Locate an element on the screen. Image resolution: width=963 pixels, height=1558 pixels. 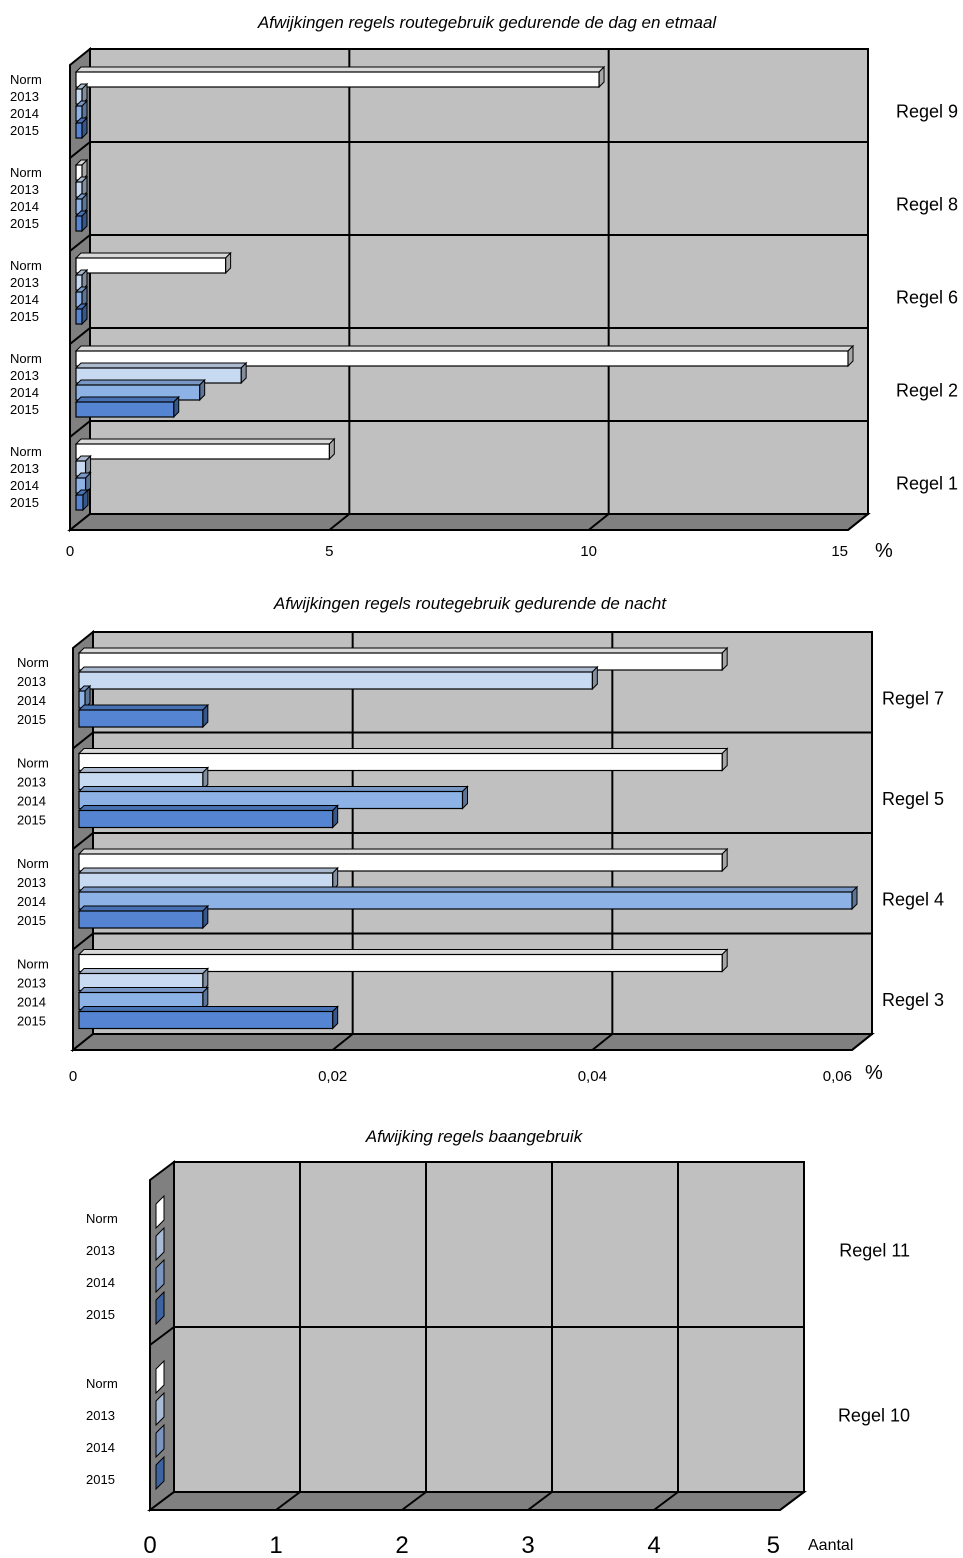
group-label: Regel 4 is located at coordinates (913, 899).